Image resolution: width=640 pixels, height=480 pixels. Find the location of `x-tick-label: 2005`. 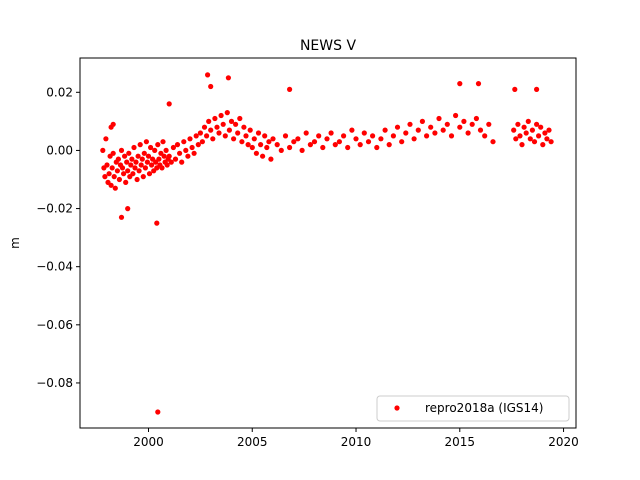

x-tick-label: 2005 is located at coordinates (252, 442).